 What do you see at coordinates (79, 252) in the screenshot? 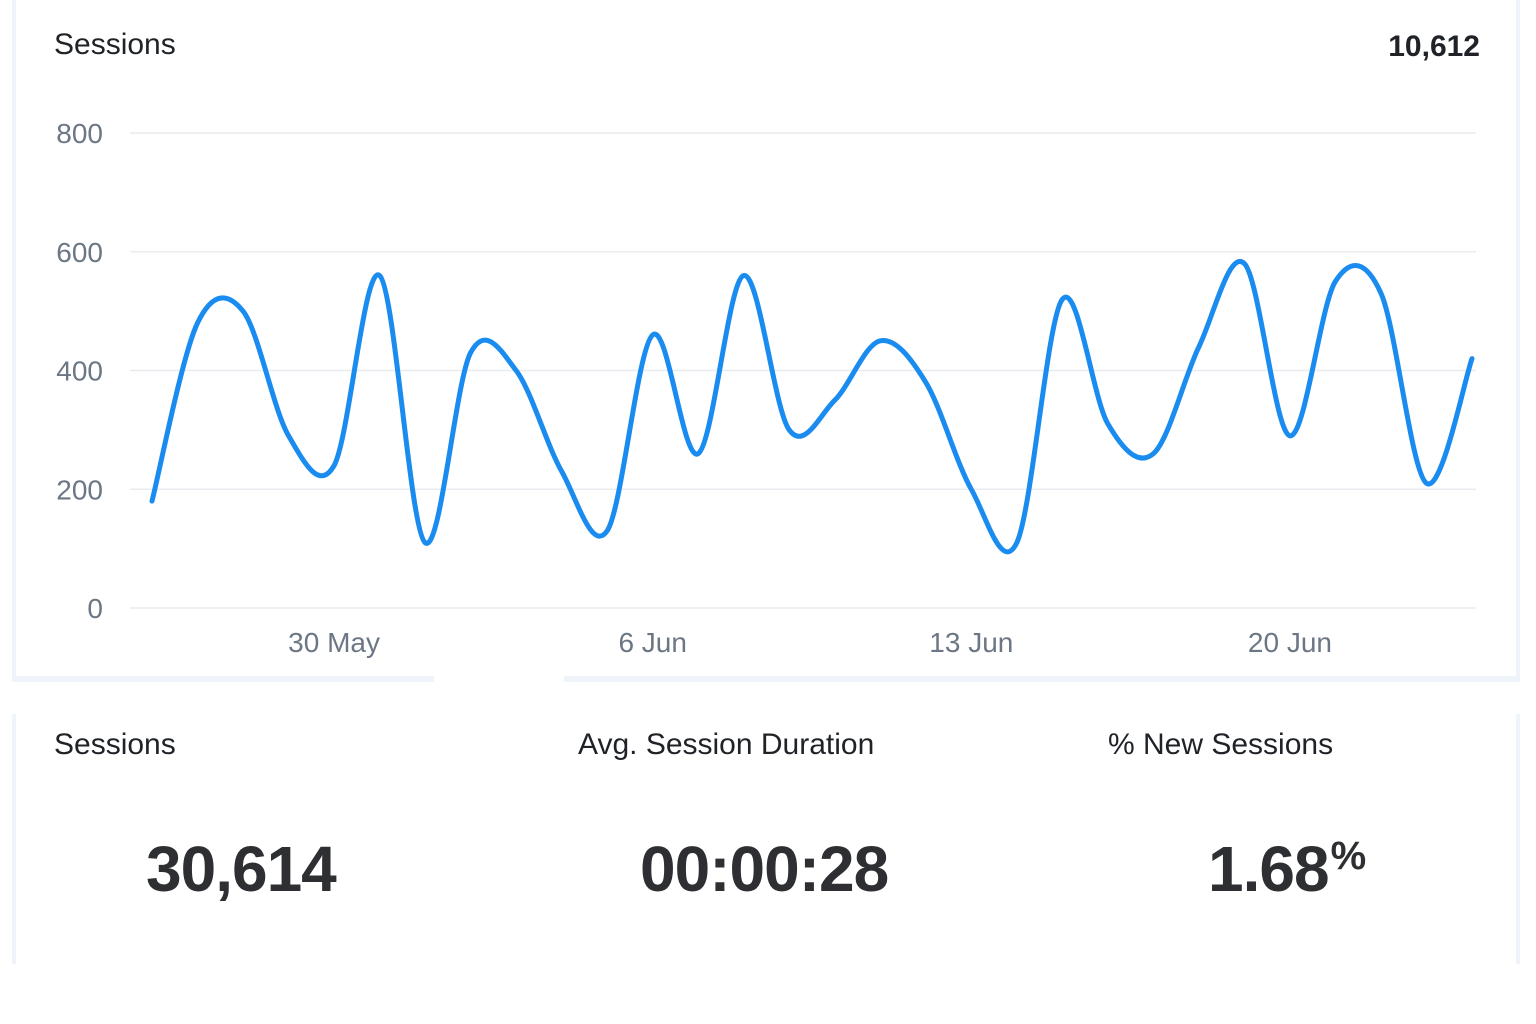
I see `y-tick-label: 600` at bounding box center [79, 252].